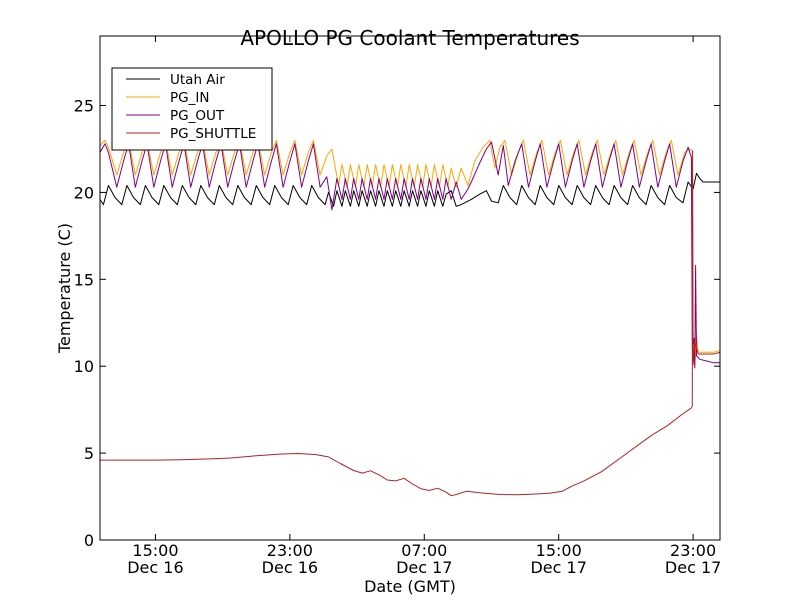 This screenshot has height=600, width=800. I want to click on x-tick-label-time: 07:00, so click(424, 550).